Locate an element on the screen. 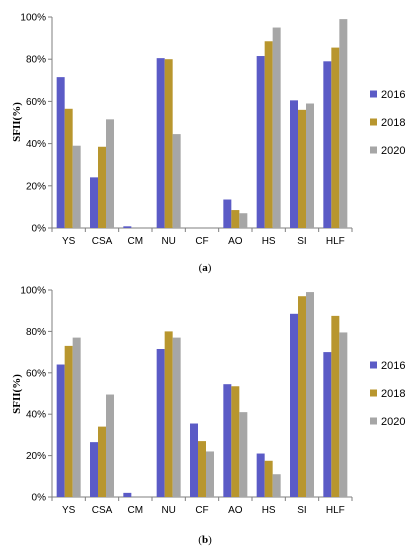 The height and width of the screenshot is (550, 414). chart-b-xticks: YS CSA CM NU CF AO HS SI HLF is located at coordinates (202, 506).